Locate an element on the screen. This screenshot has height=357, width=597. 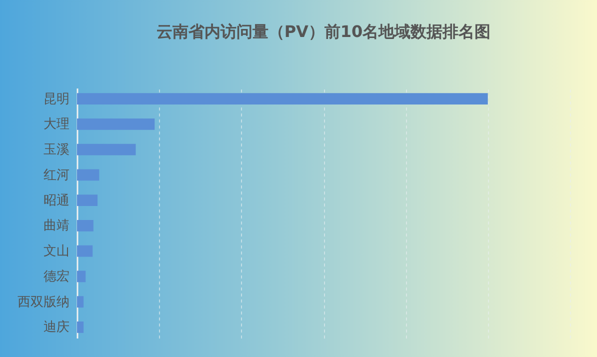
y-tick-label: 昭通 is located at coordinates (57, 200).